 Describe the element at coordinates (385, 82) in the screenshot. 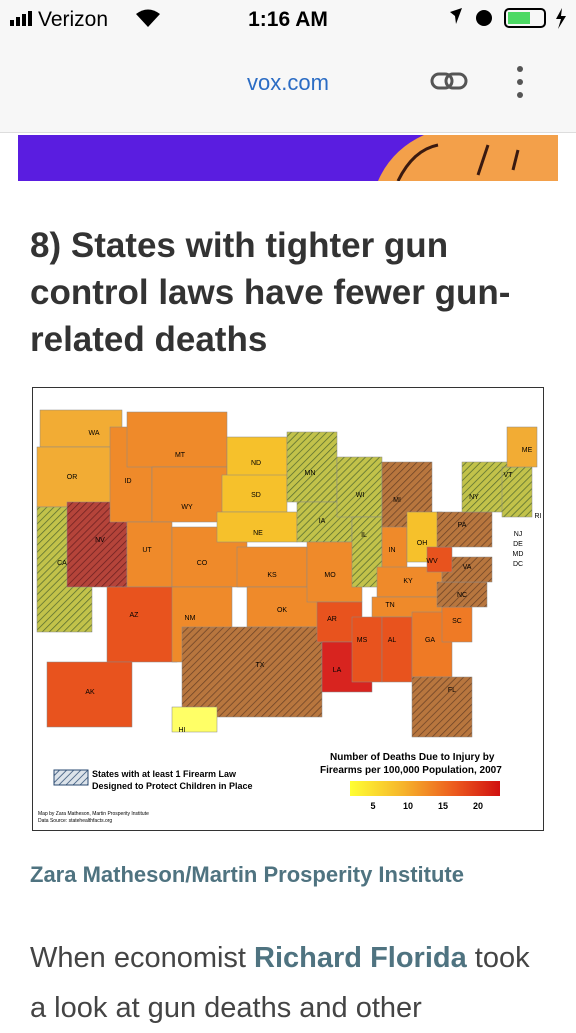

I see `browser-controls: vox.com` at that location.